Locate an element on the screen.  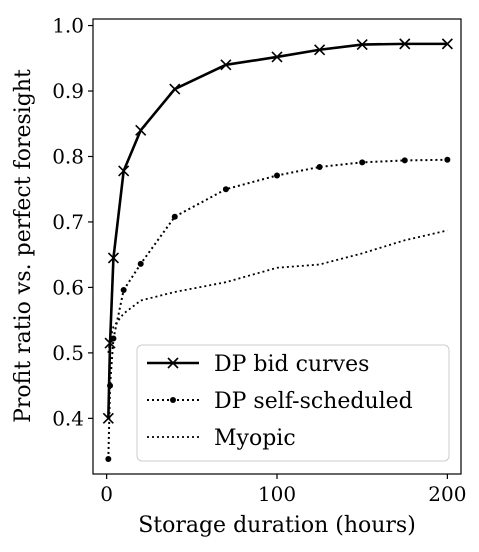
legend-label-dp-bid-curves: DP bid curves is located at coordinates (291, 364).